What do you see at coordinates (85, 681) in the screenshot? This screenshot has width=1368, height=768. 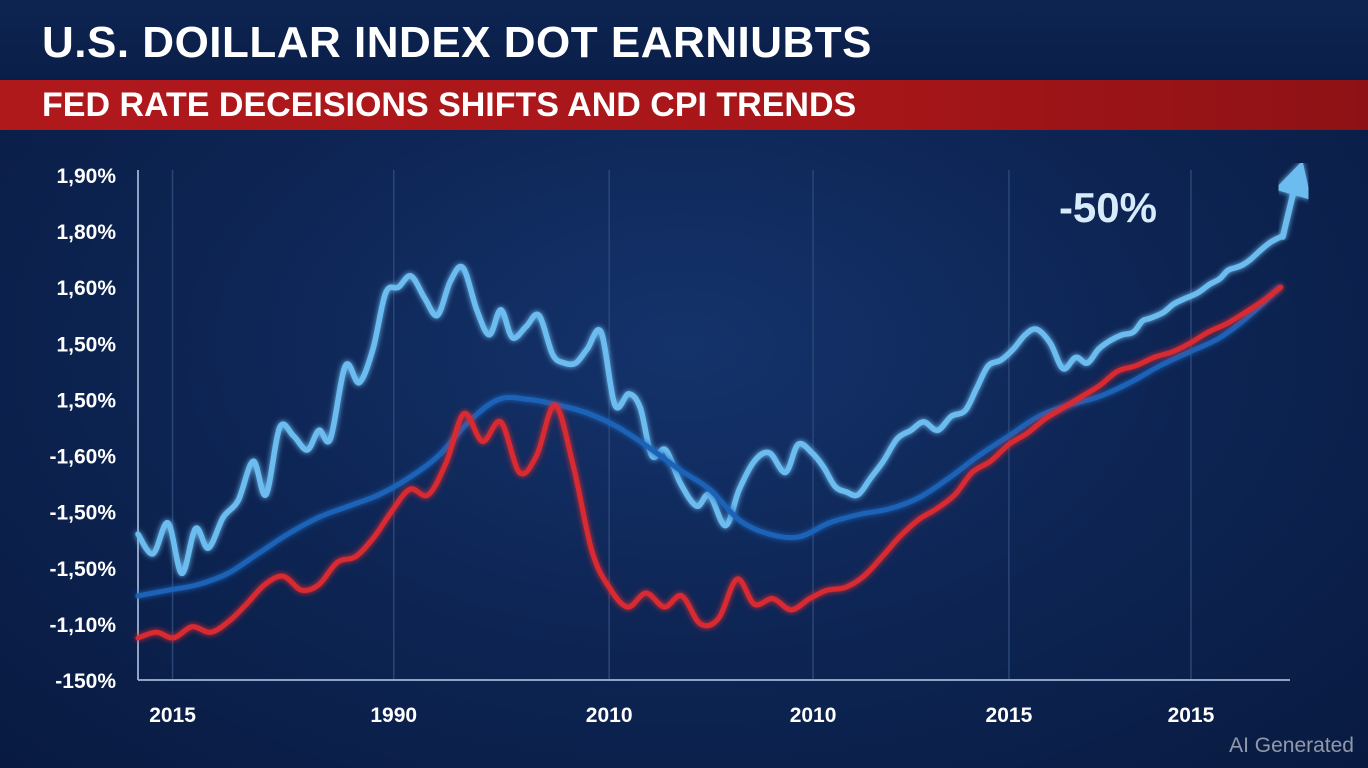 I see `y-tick-label: -150%` at bounding box center [85, 681].